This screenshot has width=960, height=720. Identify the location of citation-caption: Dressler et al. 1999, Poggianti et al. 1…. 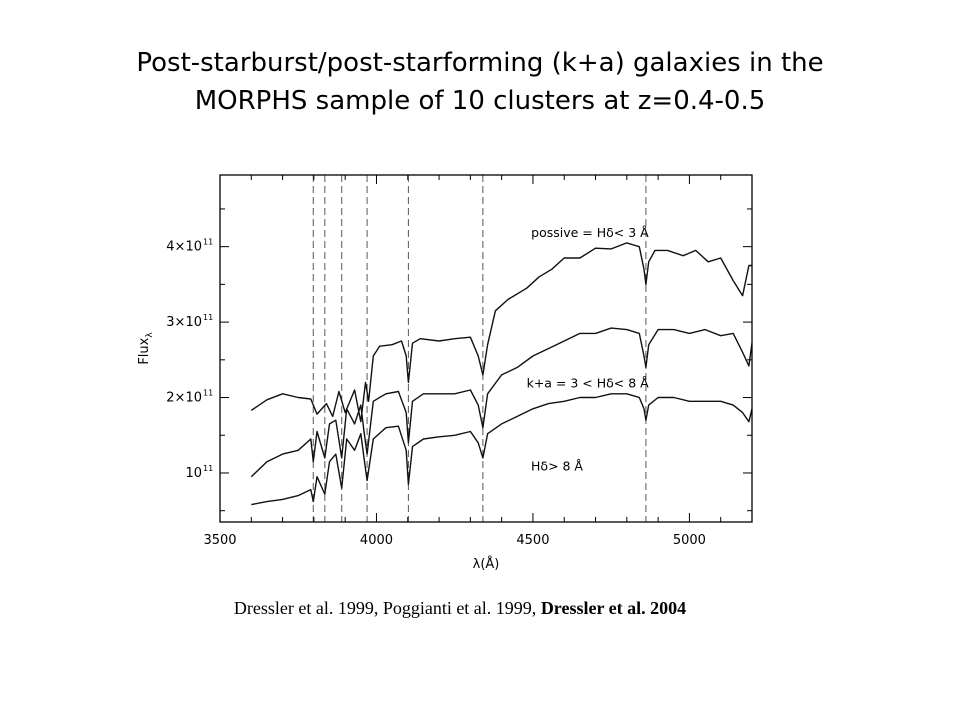
(460, 608).